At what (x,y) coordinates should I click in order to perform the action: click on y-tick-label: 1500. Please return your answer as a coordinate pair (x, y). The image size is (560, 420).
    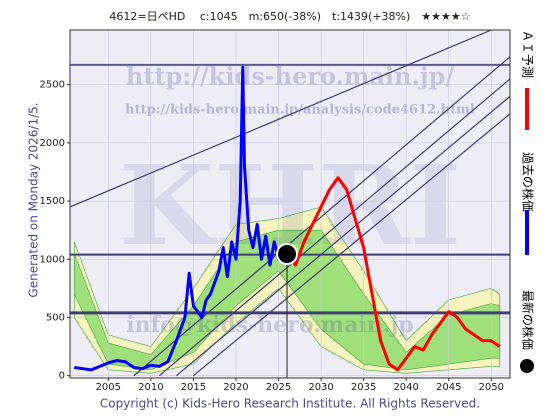
    Looking at the image, I should click on (52, 201).